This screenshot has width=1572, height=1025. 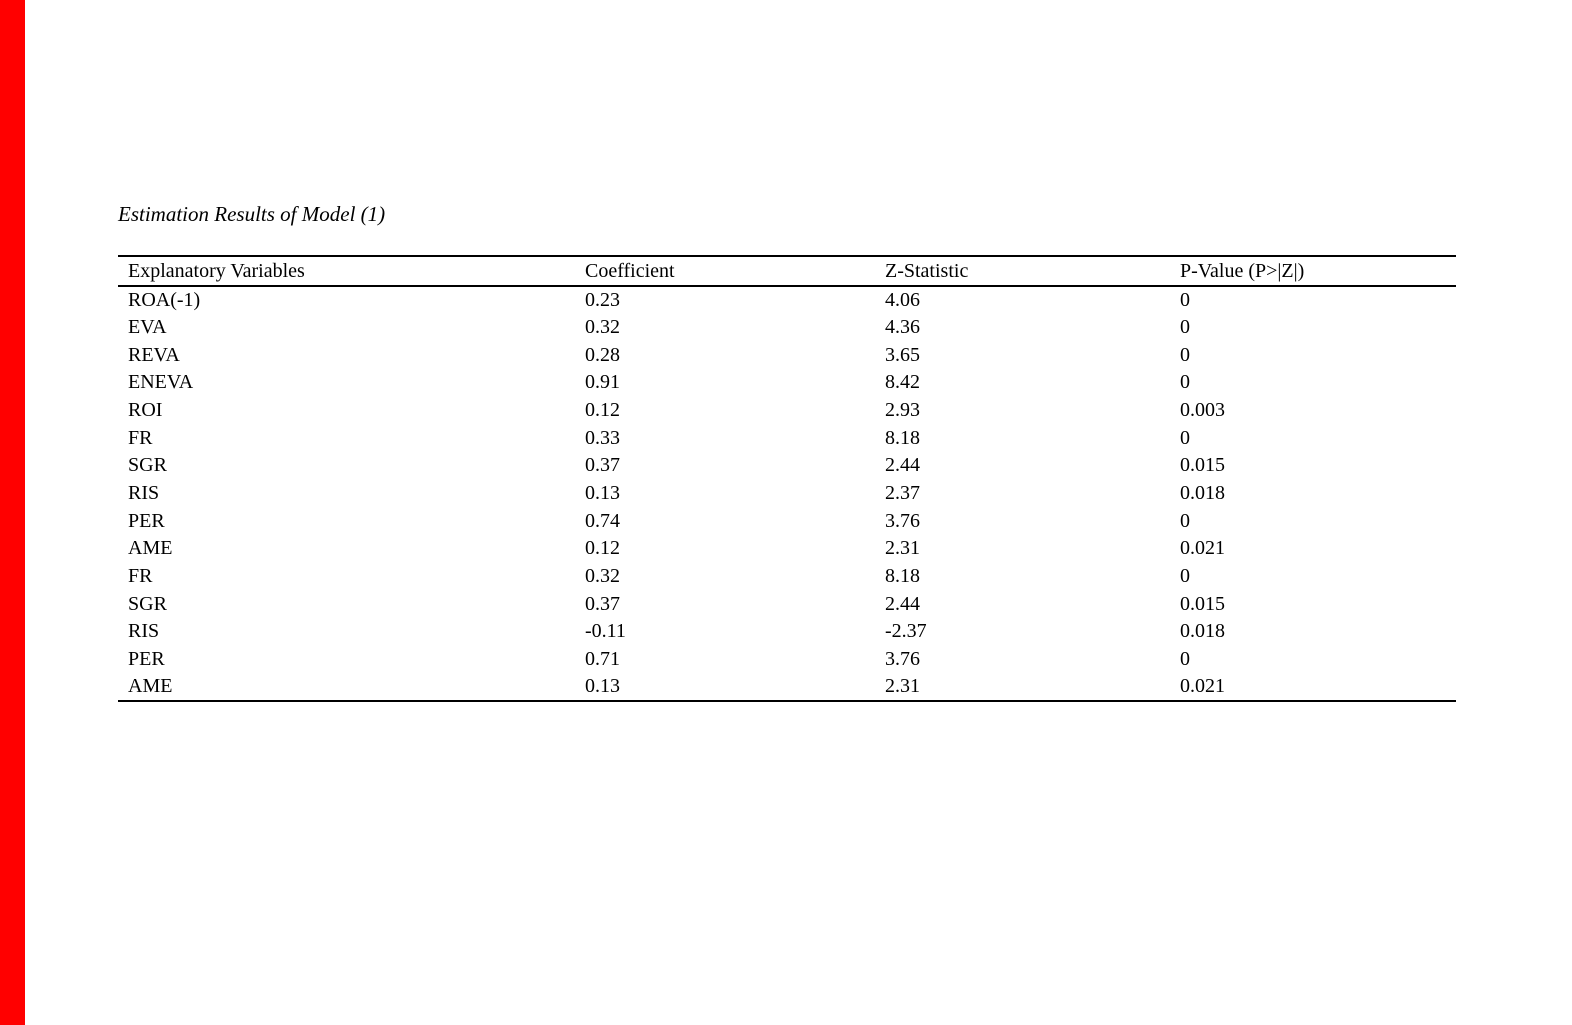 I want to click on table-title: Estimation Results of Model (1), so click(x=252, y=214).